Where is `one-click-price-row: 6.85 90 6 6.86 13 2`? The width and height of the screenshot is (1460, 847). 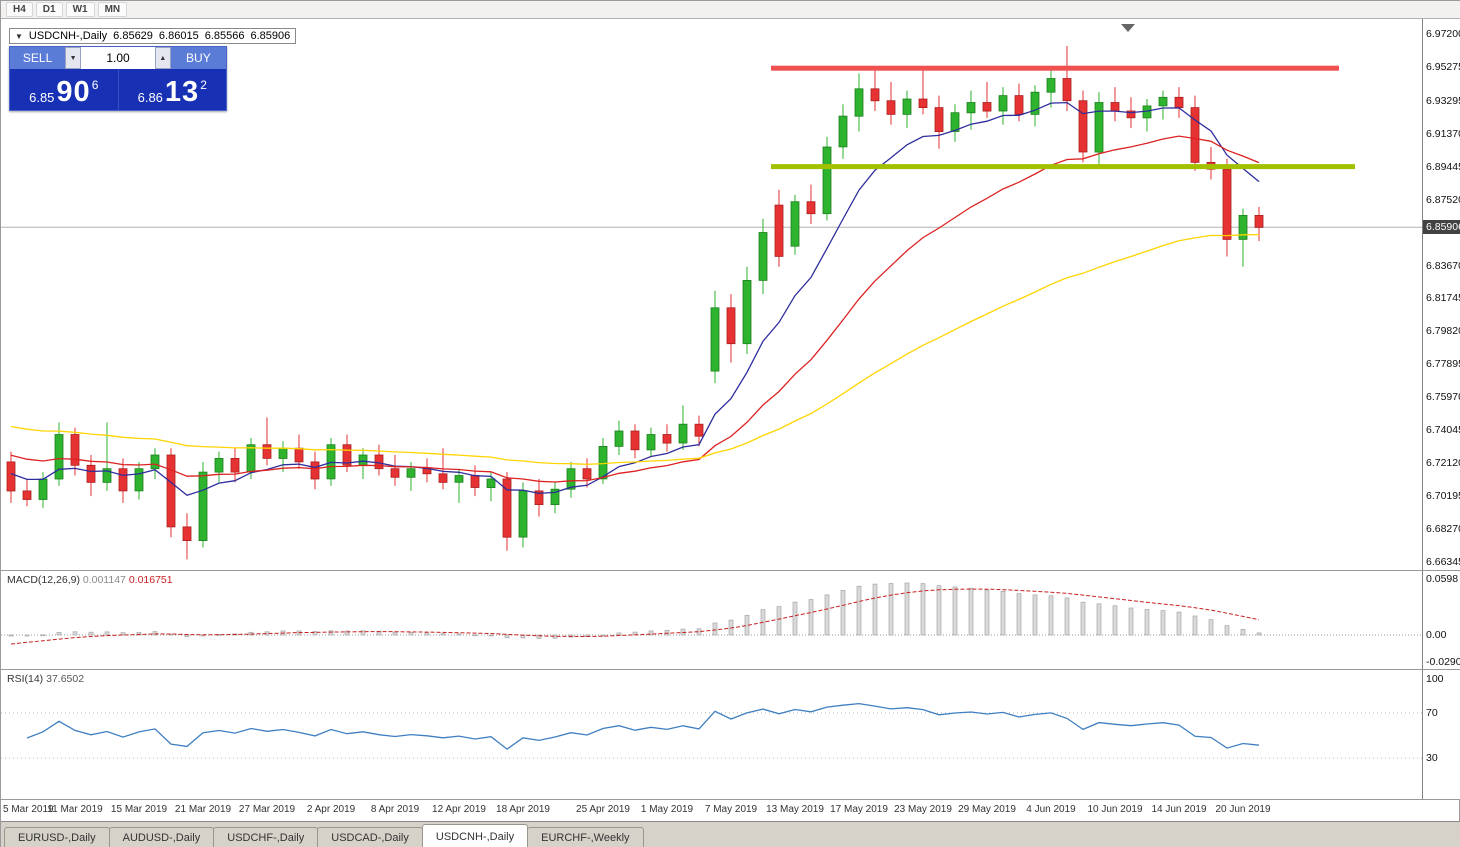
one-click-price-row: 6.85 90 6 6.86 13 2 is located at coordinates (118, 89).